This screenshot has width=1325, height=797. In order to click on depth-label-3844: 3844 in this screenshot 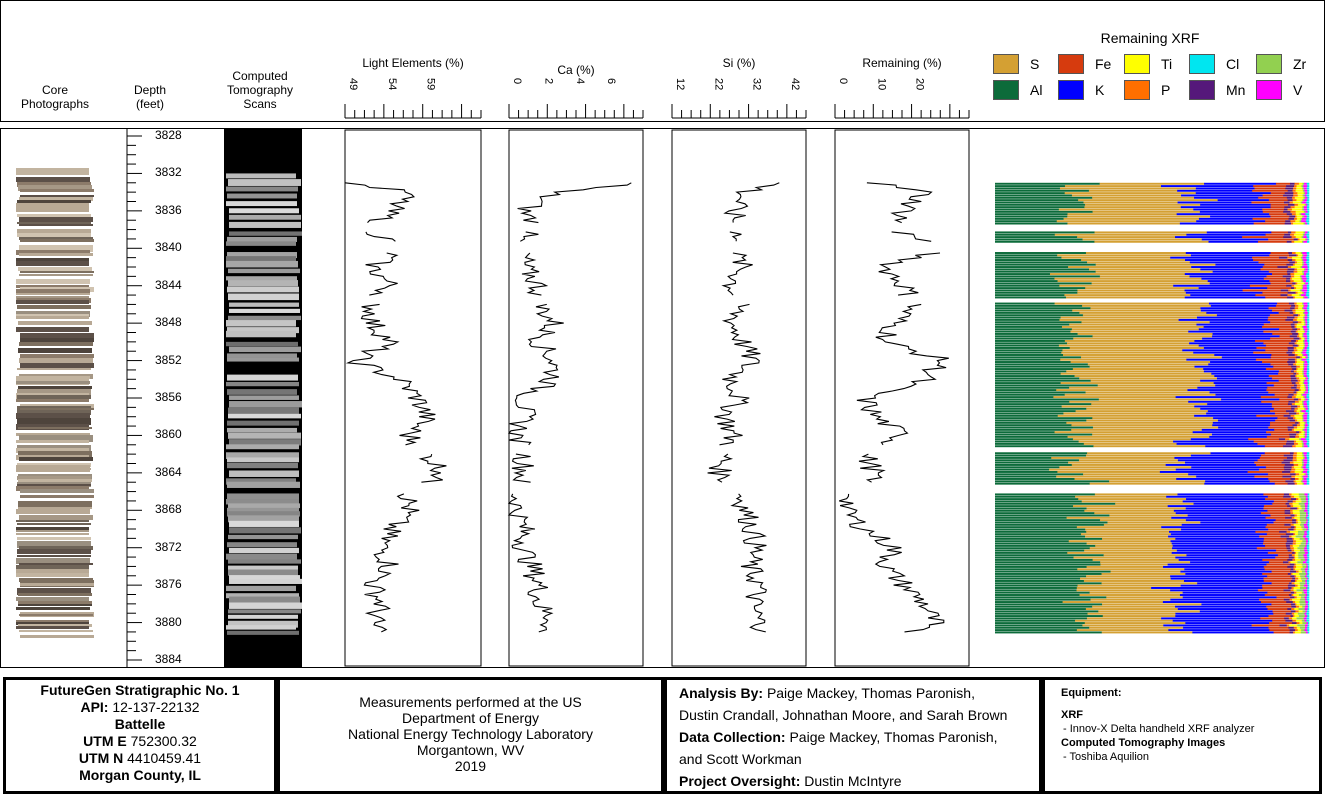, I will do `click(168, 284)`.